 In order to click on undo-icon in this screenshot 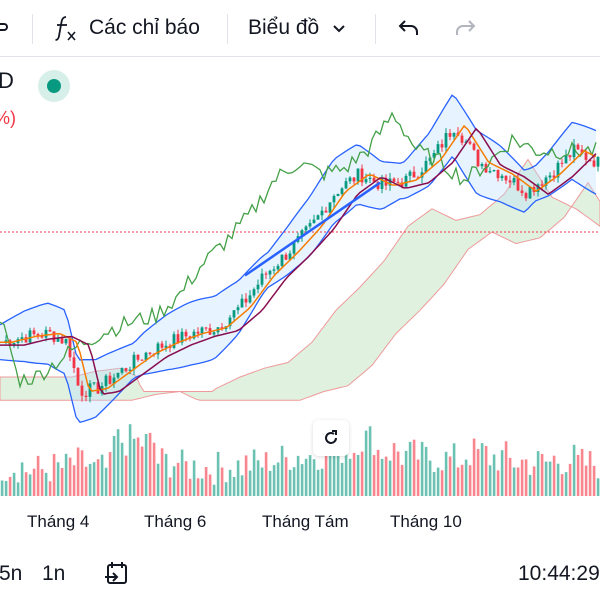, I will do `click(408, 27)`.